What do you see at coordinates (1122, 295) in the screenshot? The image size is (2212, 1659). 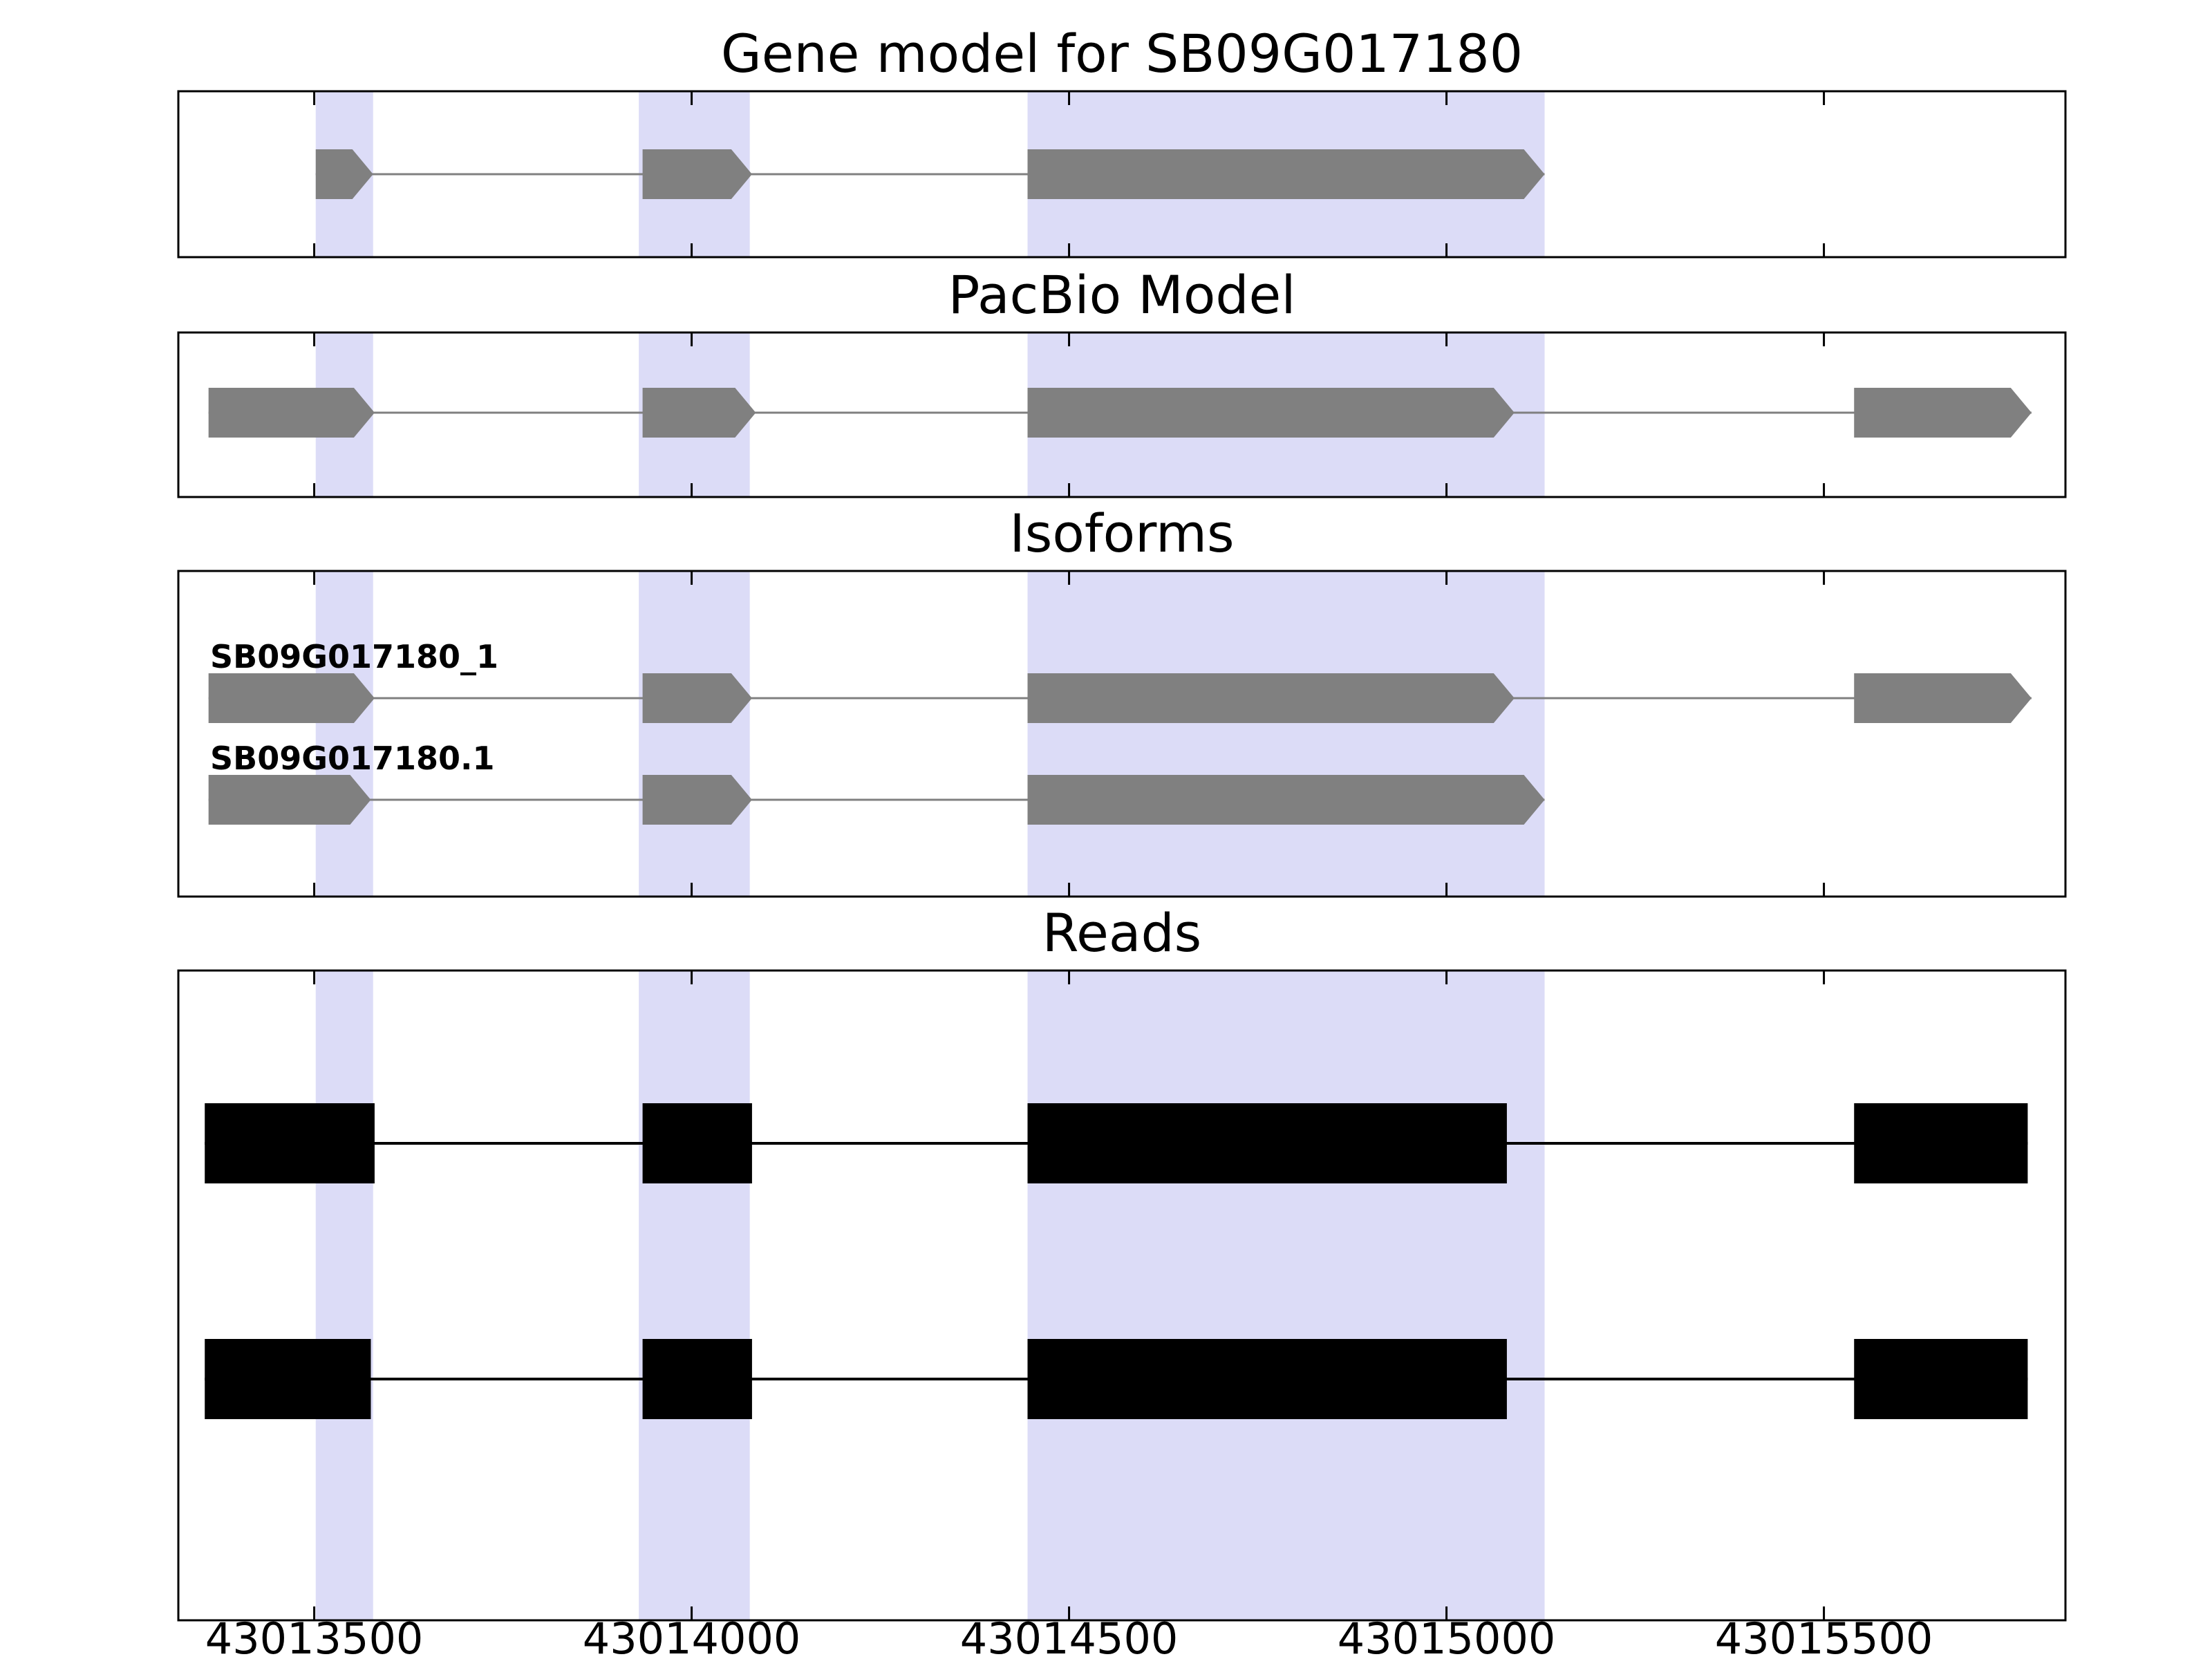 I see `panel-title: PacBio Model` at bounding box center [1122, 295].